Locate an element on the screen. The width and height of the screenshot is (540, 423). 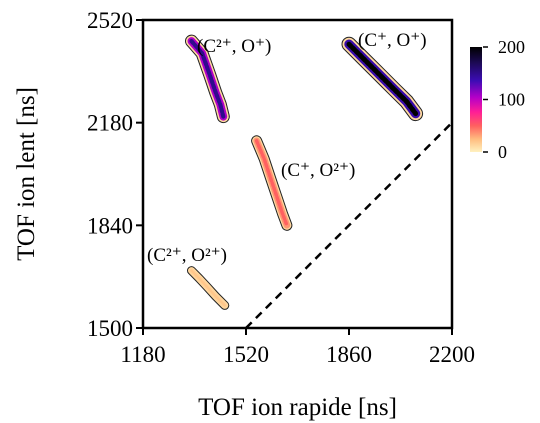
island-label: (C²⁺, O⁺) is located at coordinates (234, 46).